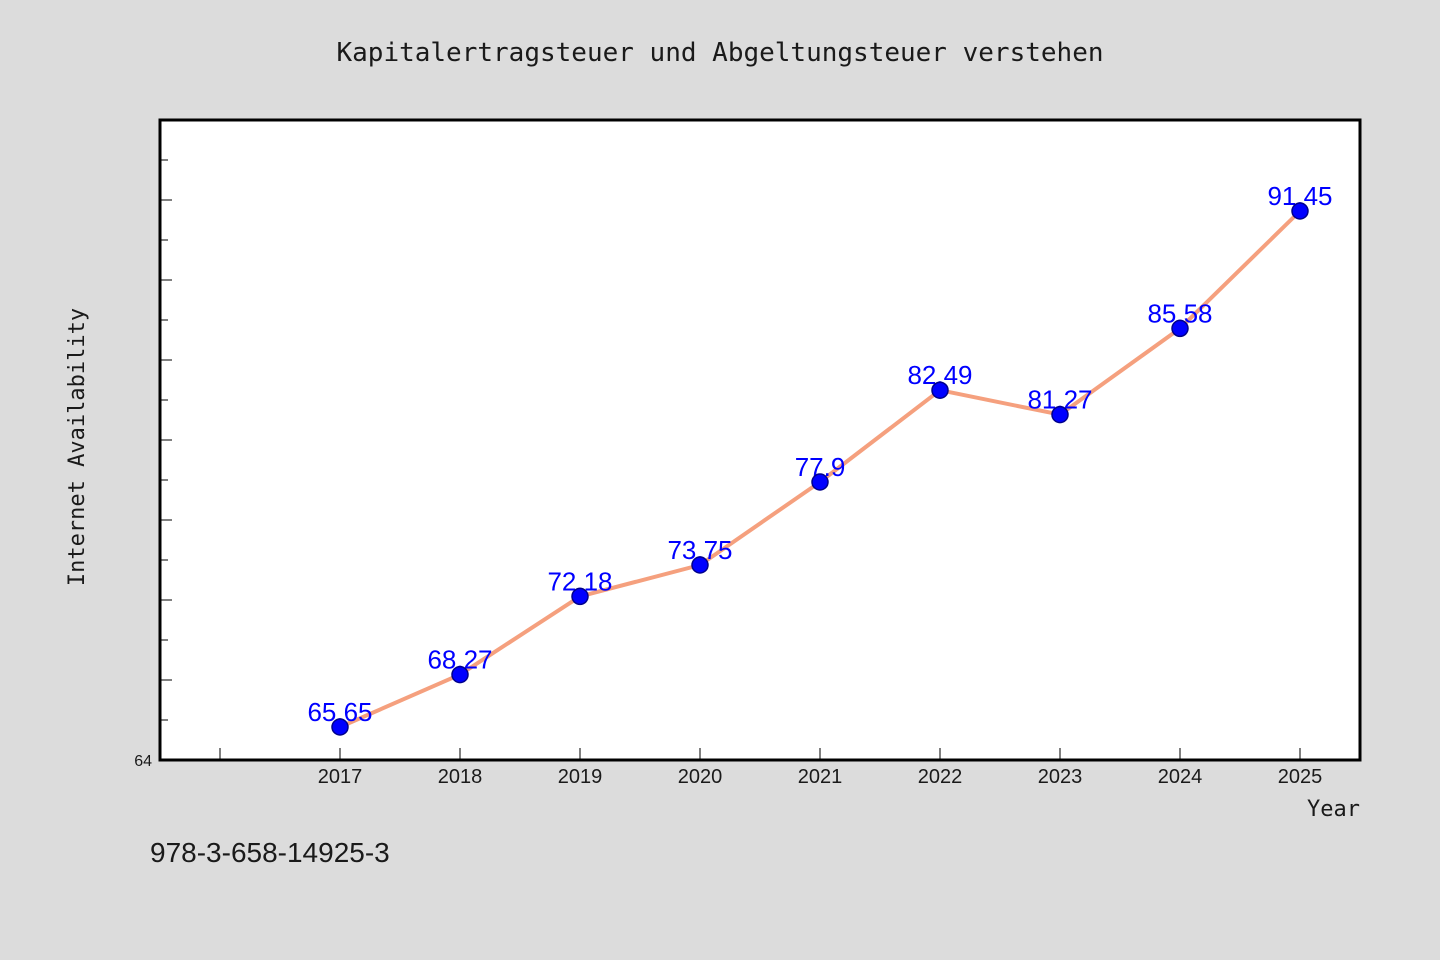  Describe the element at coordinates (270, 852) in the screenshot. I see `isbn-text: 978-3-658-14925-3` at that location.